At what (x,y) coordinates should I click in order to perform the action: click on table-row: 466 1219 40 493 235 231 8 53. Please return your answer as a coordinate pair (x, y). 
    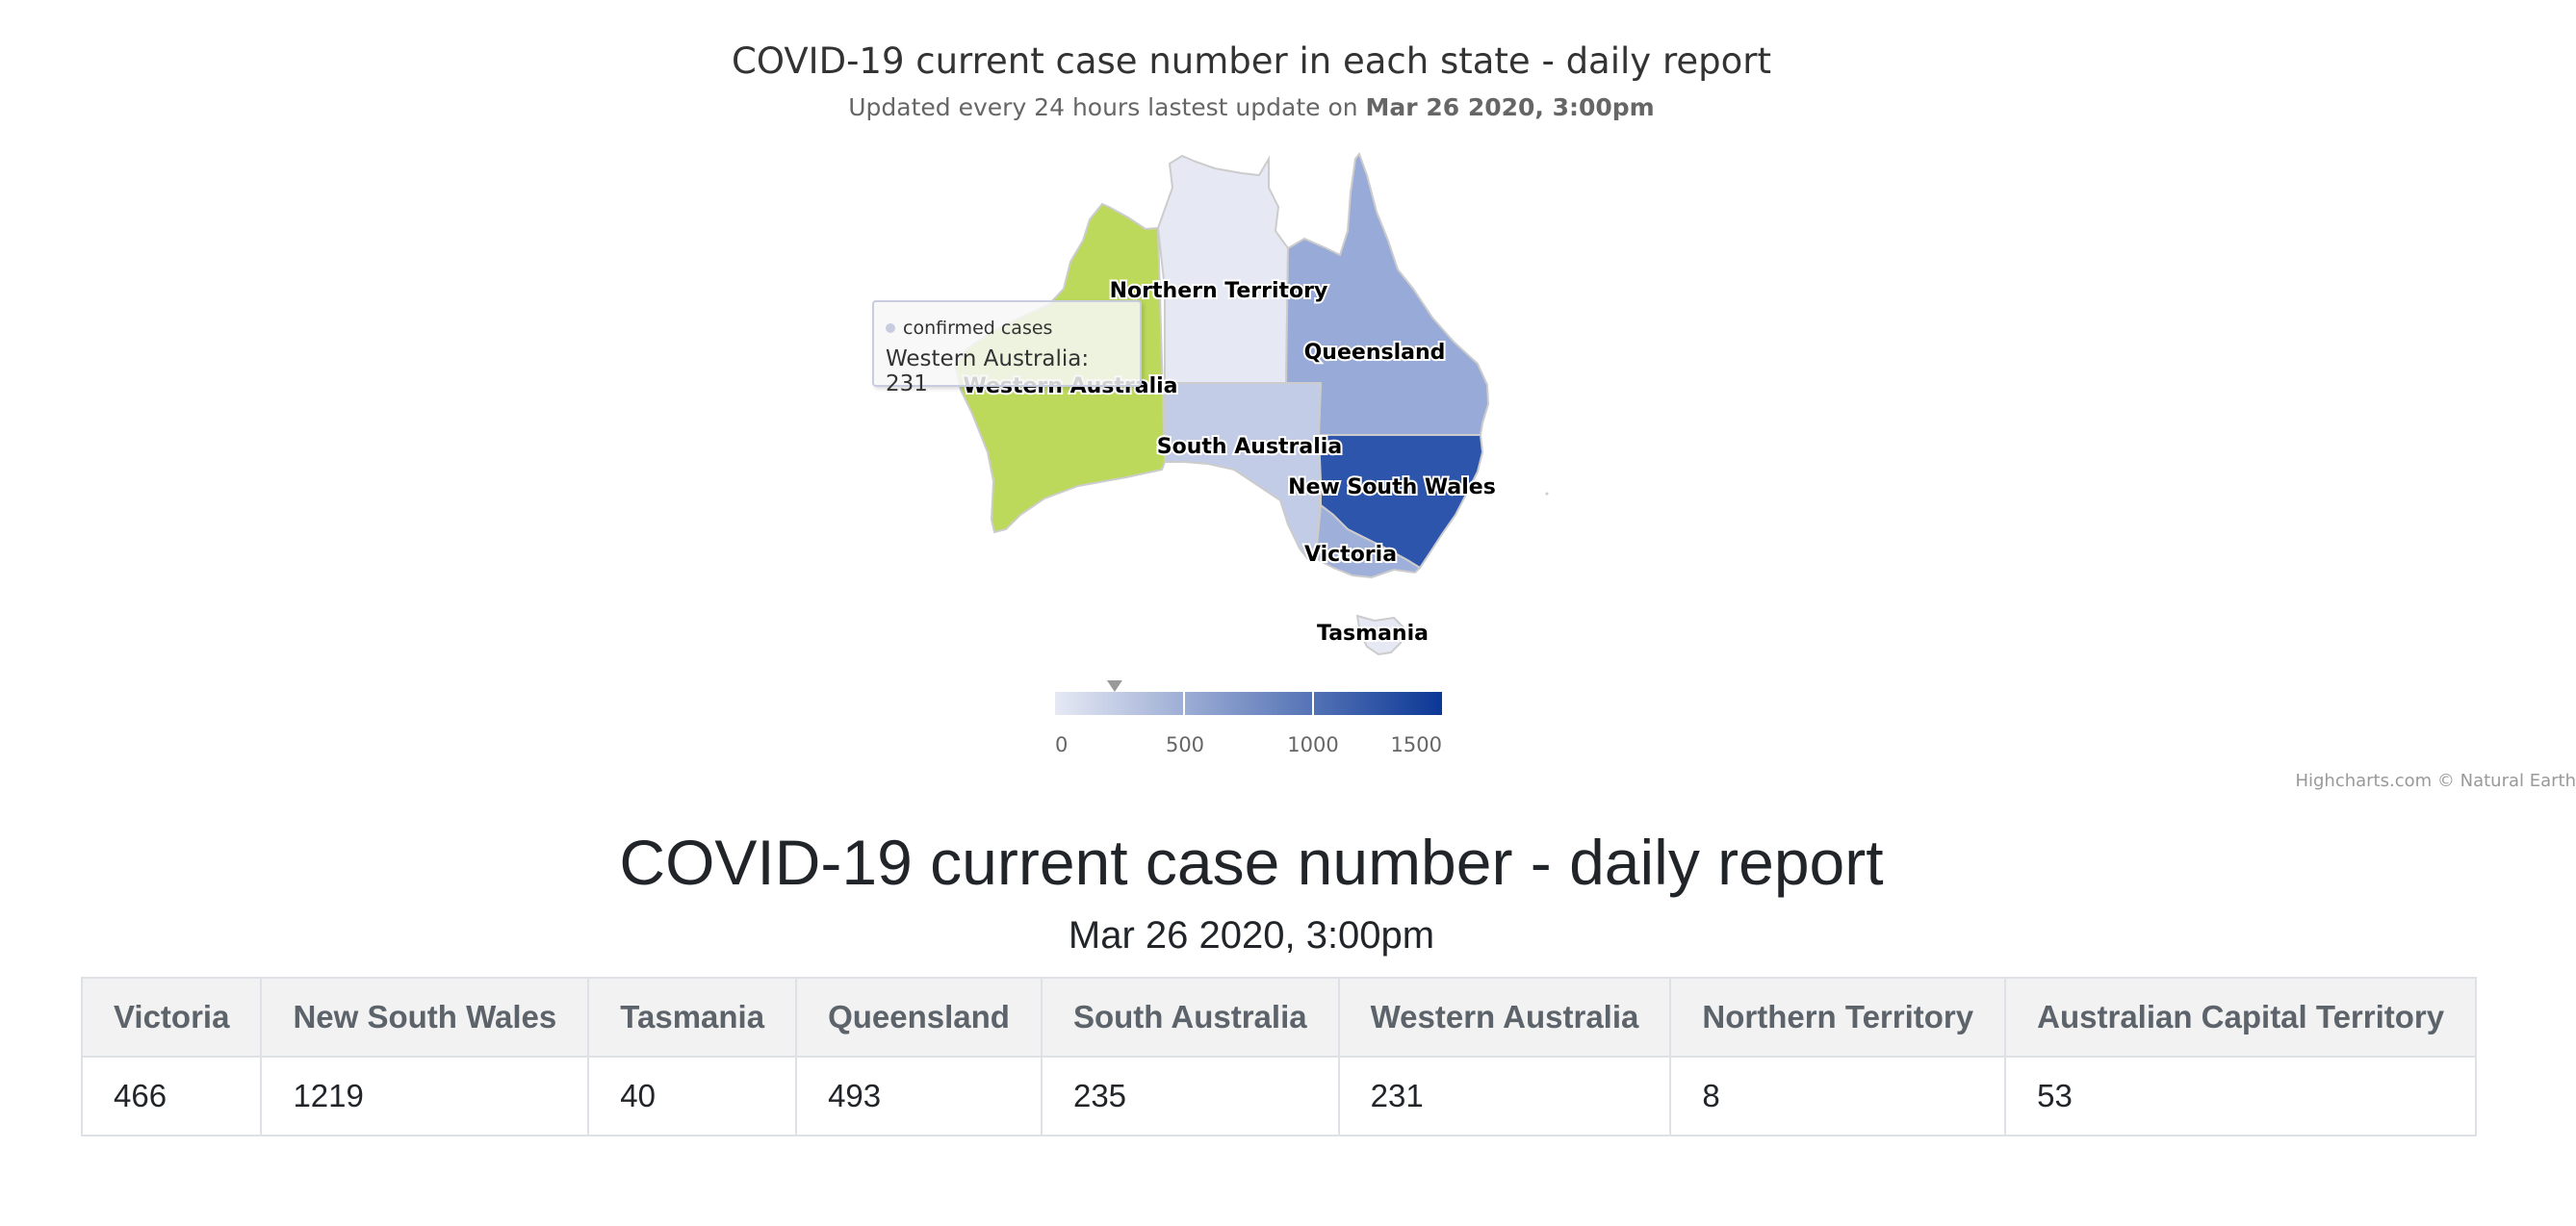
    Looking at the image, I should click on (1279, 1096).